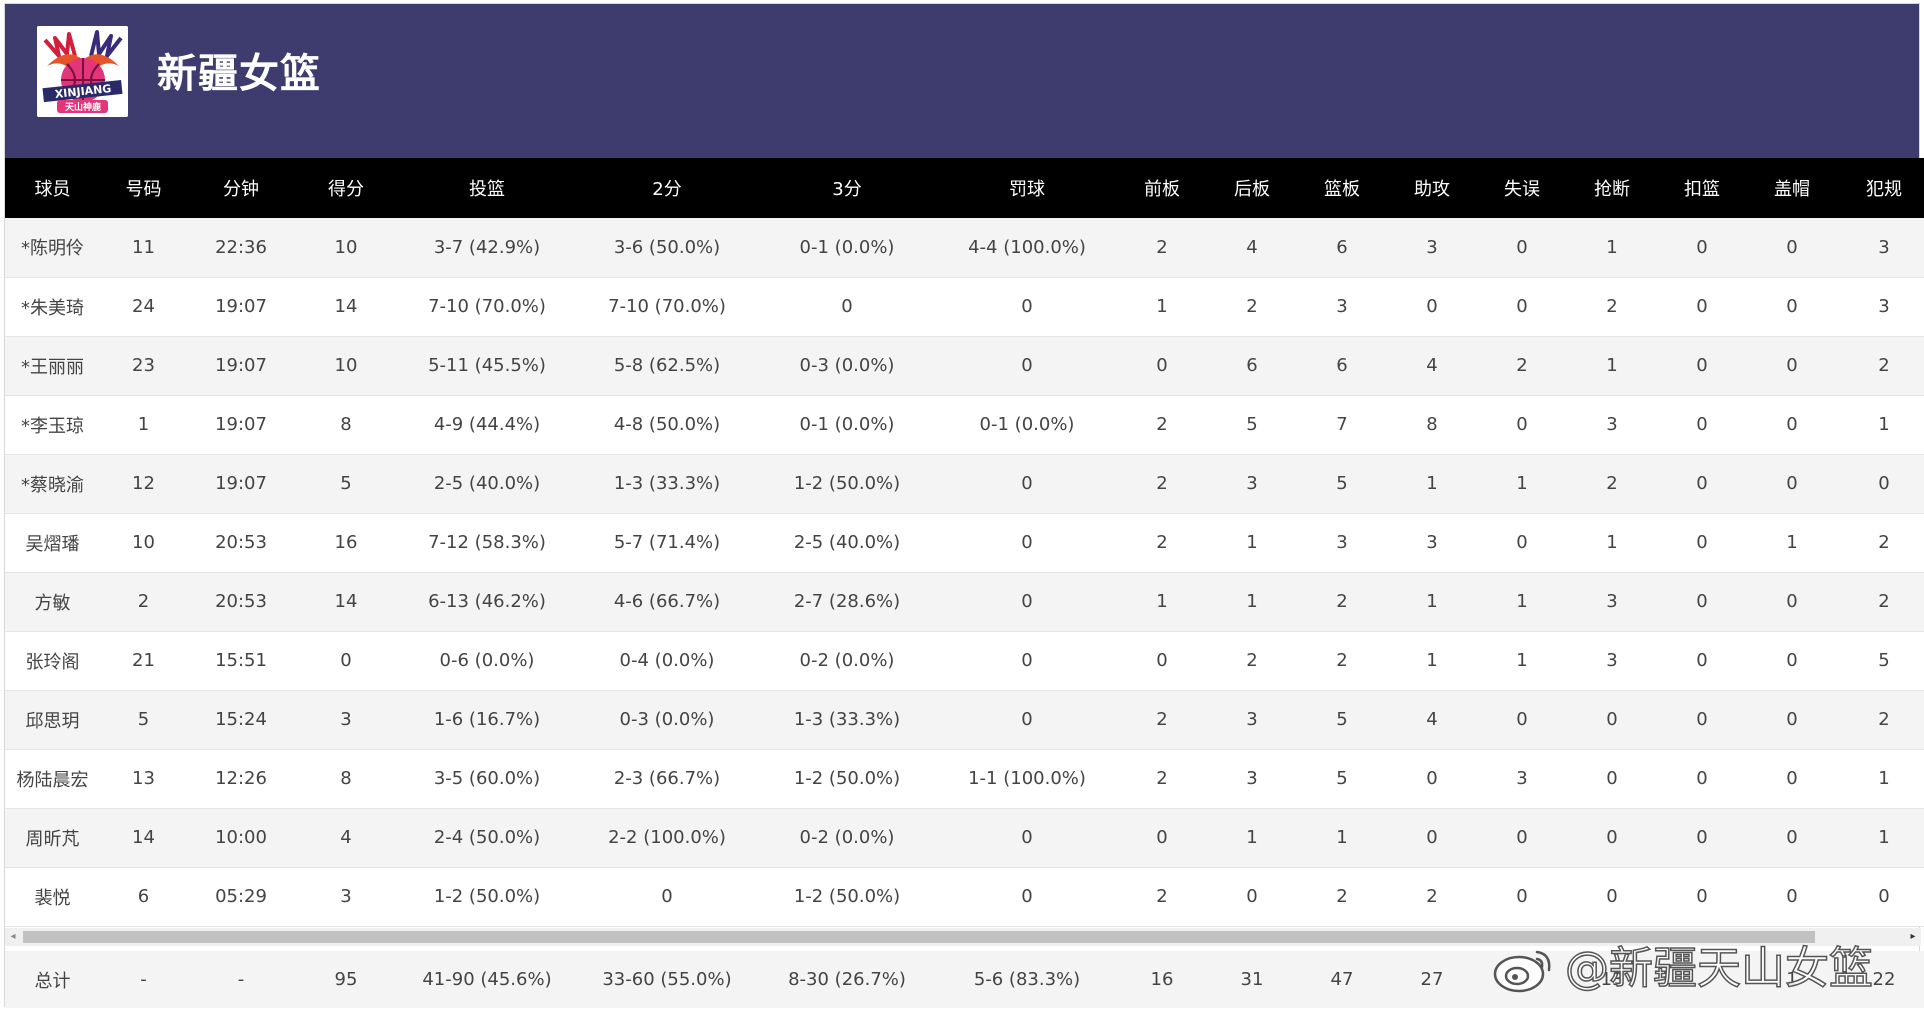 This screenshot has width=1924, height=1010. I want to click on stat-cell: 12:26, so click(241, 778).